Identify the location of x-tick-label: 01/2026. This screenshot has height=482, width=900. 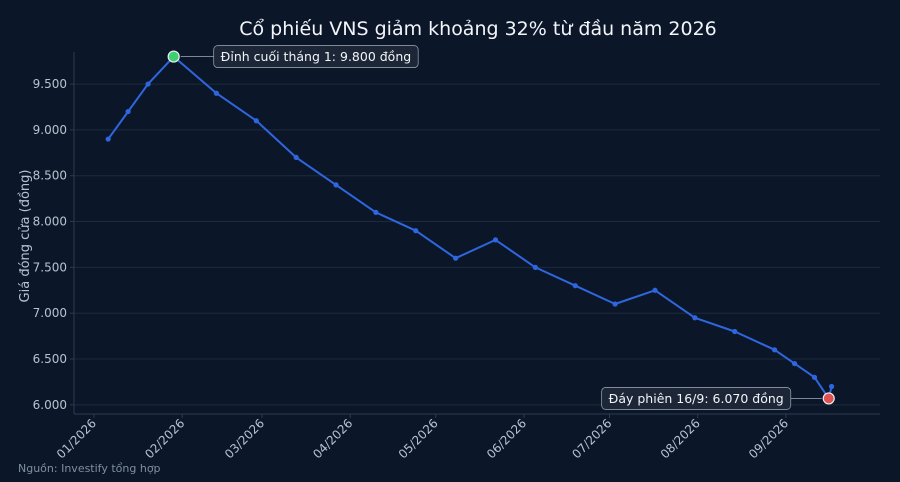
(76, 438).